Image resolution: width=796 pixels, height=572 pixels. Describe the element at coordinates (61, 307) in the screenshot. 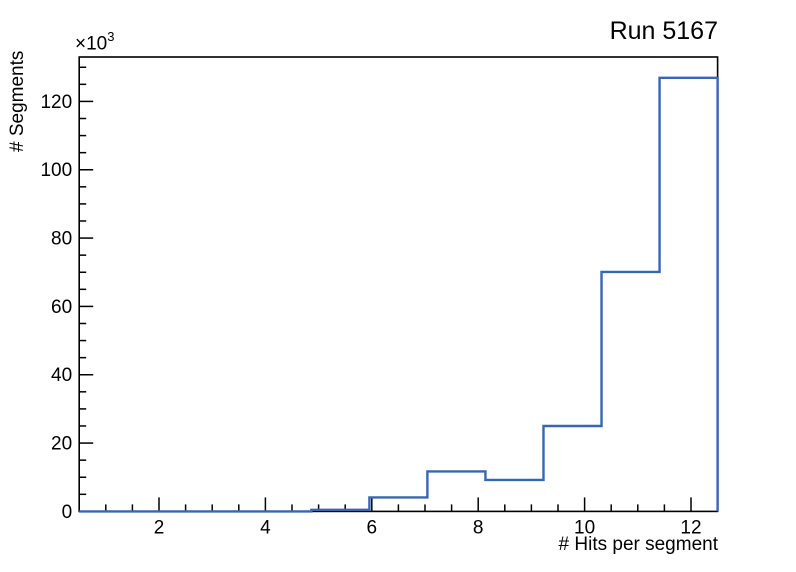

I see `y-tick-label: 60` at that location.